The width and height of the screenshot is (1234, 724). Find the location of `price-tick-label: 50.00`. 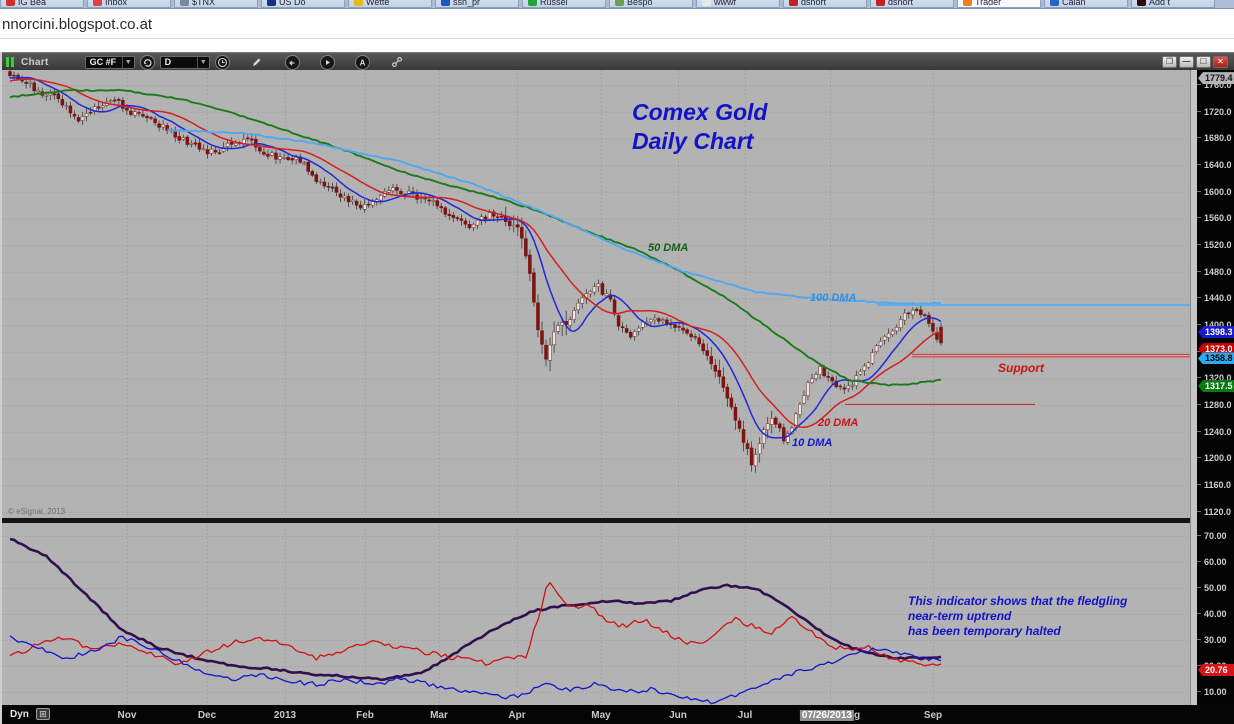

price-tick-label: 50.00 is located at coordinates (1215, 588).